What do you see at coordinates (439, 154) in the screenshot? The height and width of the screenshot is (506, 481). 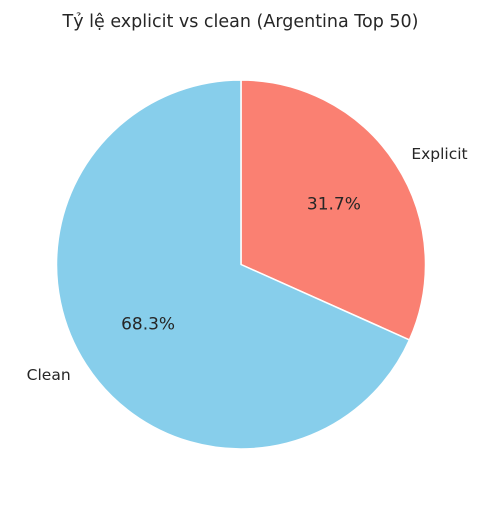 I see `slice-label-explicit: Explicit` at bounding box center [439, 154].